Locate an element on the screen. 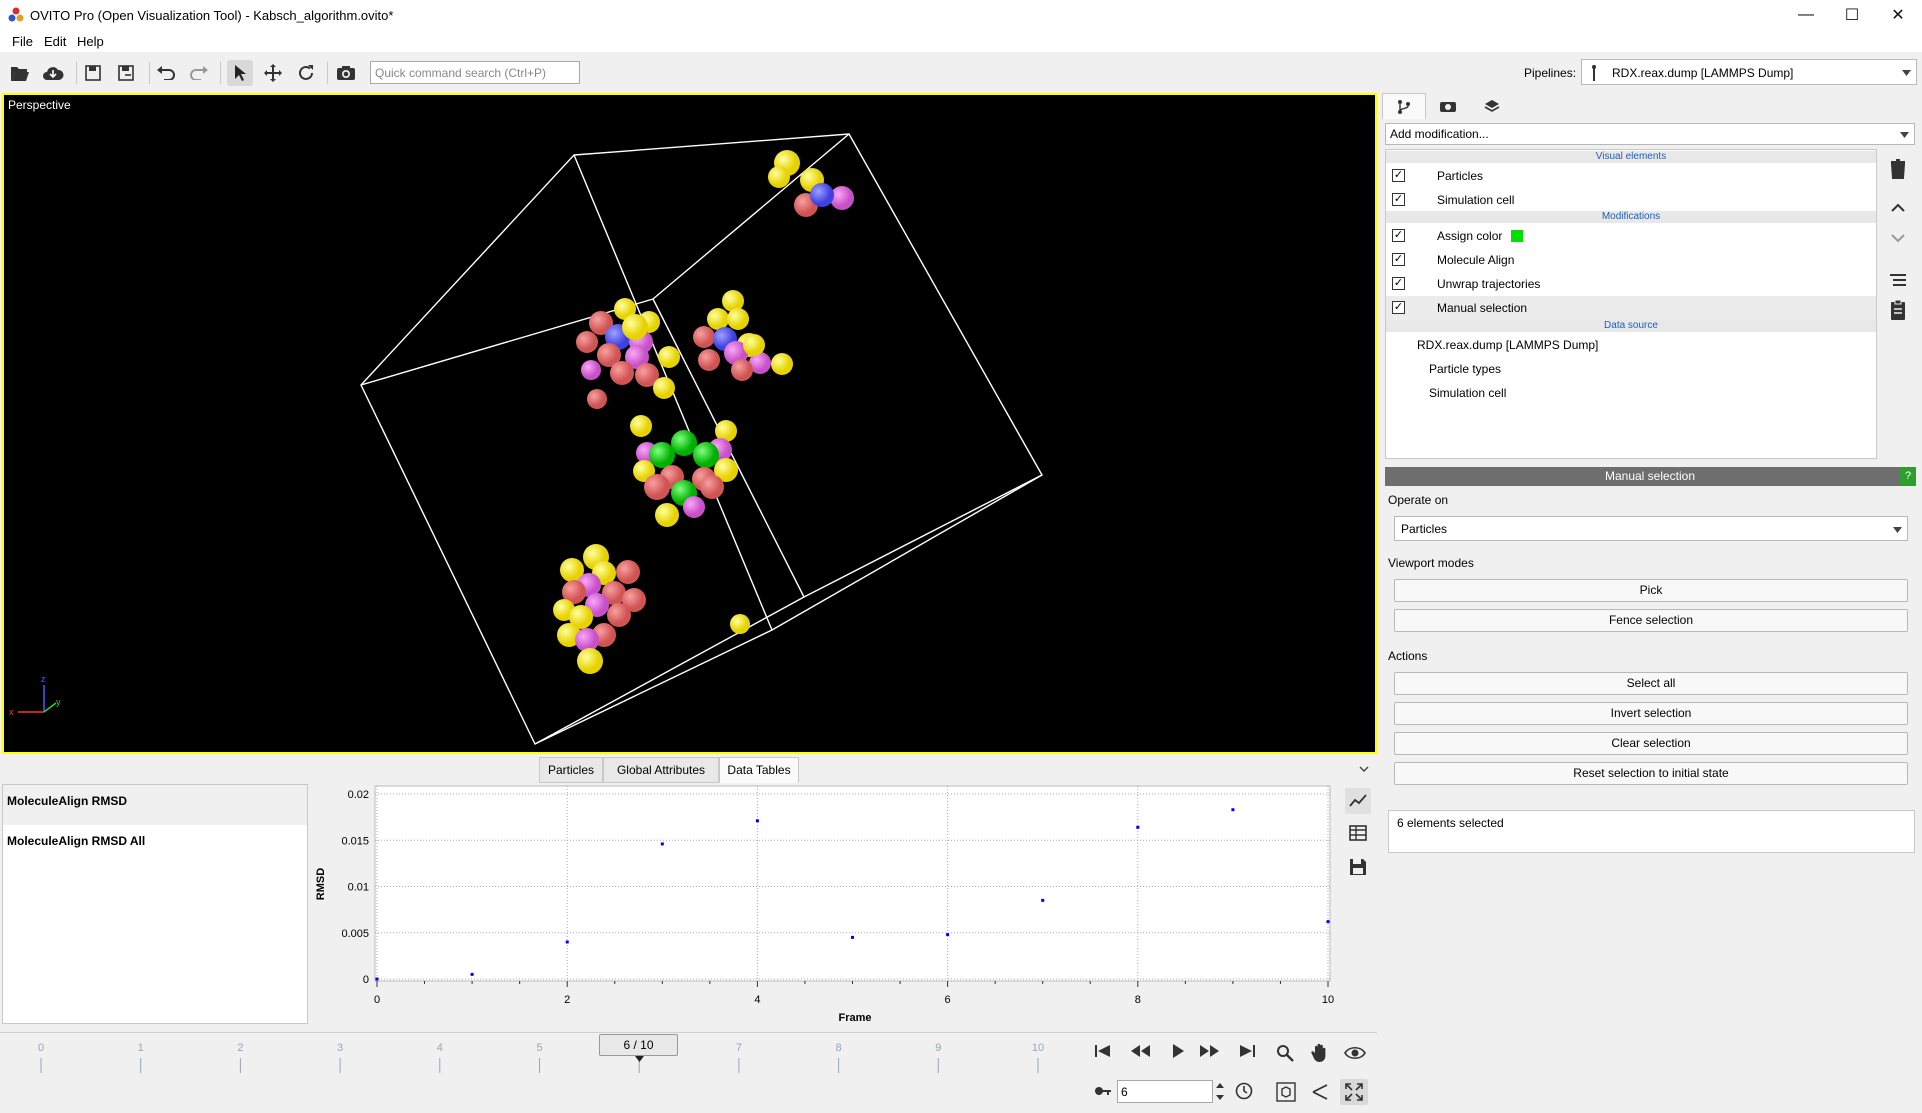 This screenshot has height=1113, width=1922. frame-spinner-input: 6 is located at coordinates (1165, 1091).